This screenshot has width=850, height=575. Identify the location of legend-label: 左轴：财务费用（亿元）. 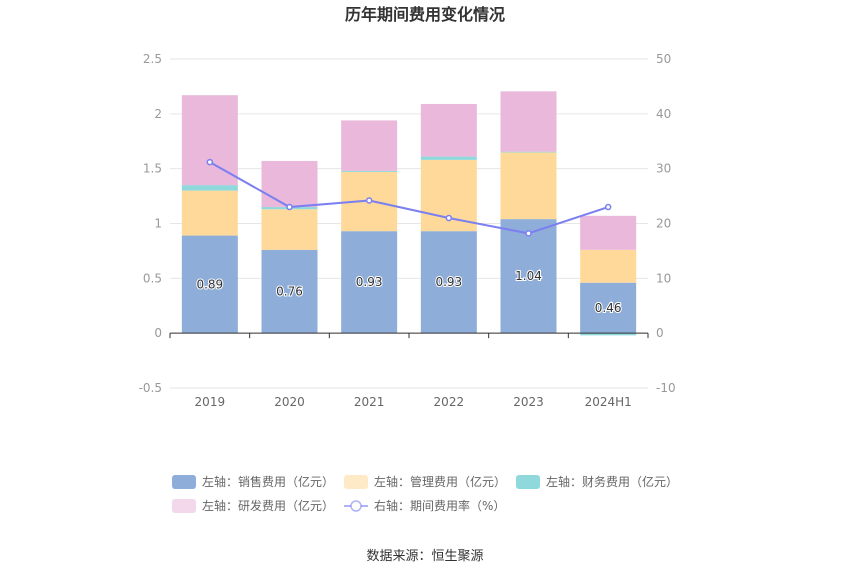
(612, 481).